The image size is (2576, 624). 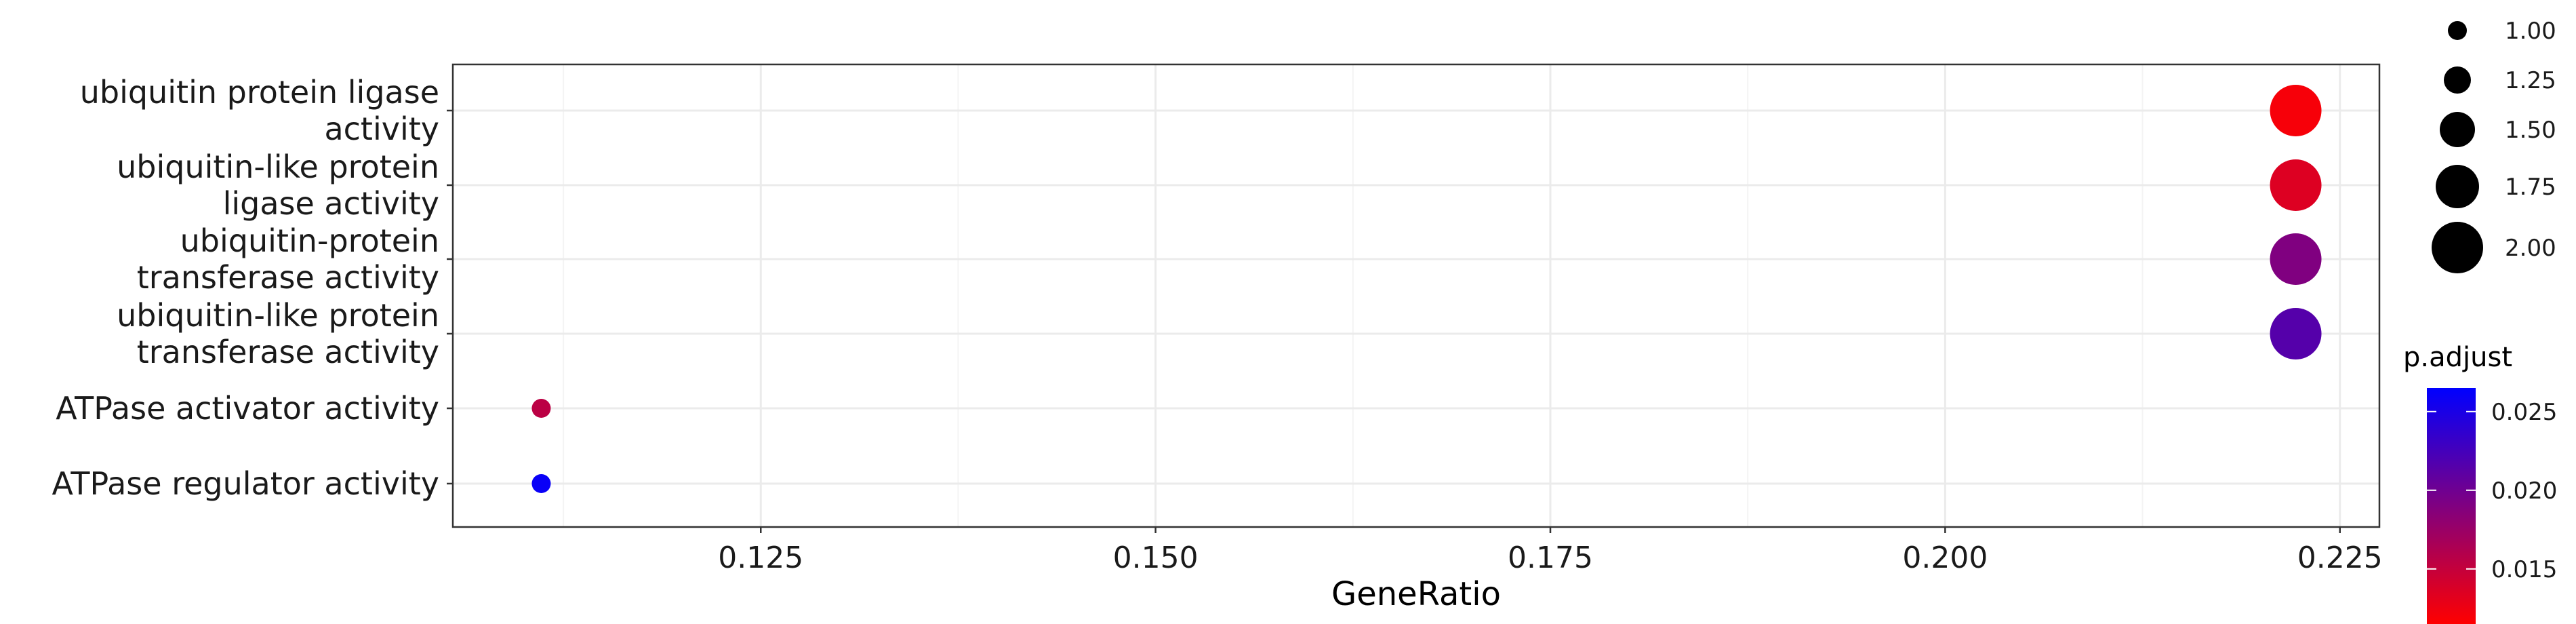 What do you see at coordinates (381, 129) in the screenshot?
I see `y-tick-label: activity` at bounding box center [381, 129].